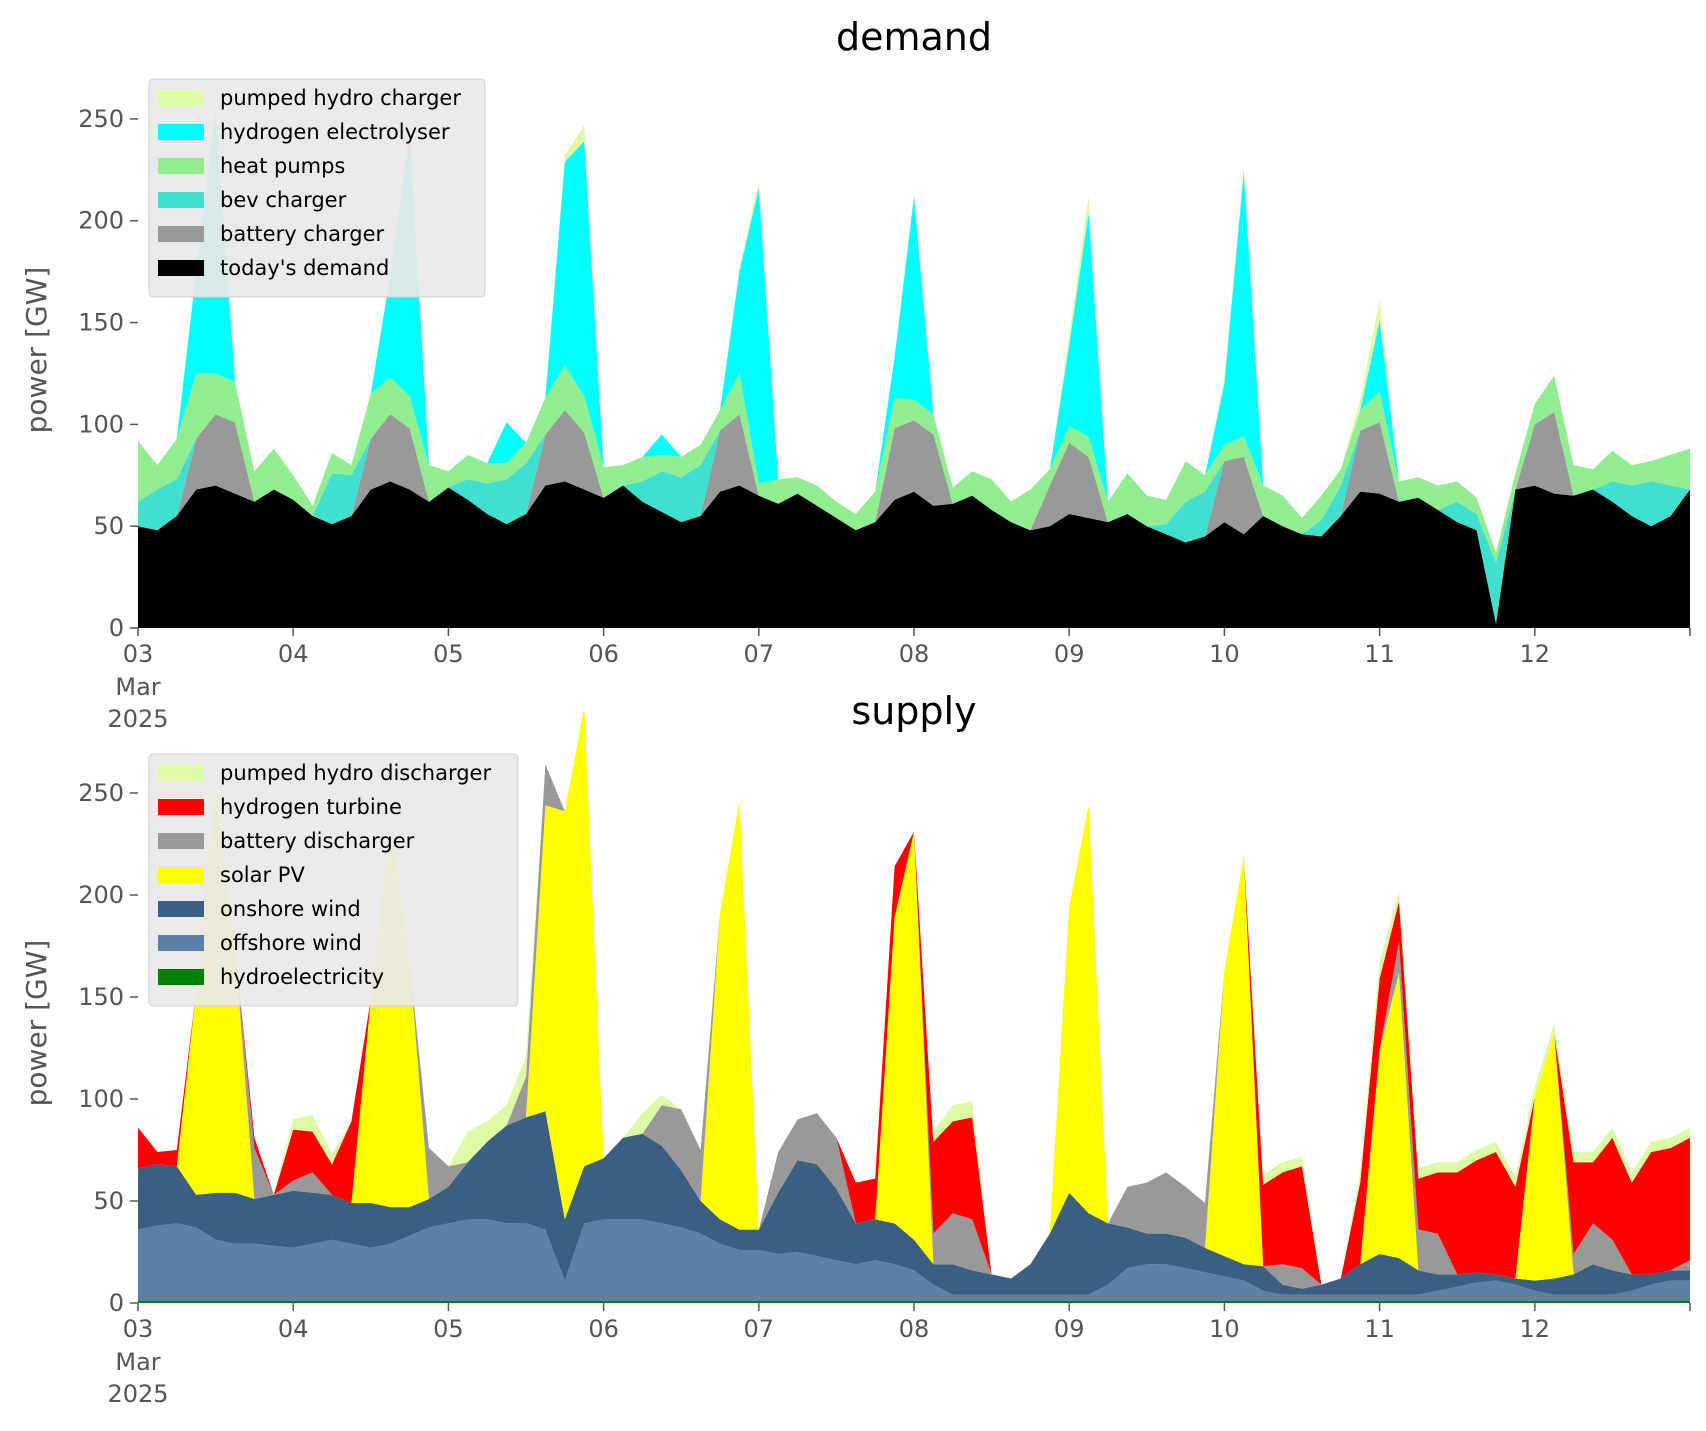 Image resolution: width=1706 pixels, height=1431 pixels. What do you see at coordinates (116, 628) in the screenshot?
I see `demand-y-tick-label: 0` at bounding box center [116, 628].